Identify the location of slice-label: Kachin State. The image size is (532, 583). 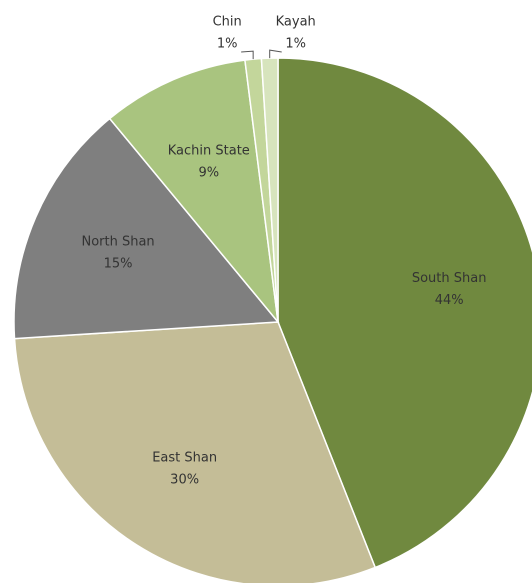
(209, 151).